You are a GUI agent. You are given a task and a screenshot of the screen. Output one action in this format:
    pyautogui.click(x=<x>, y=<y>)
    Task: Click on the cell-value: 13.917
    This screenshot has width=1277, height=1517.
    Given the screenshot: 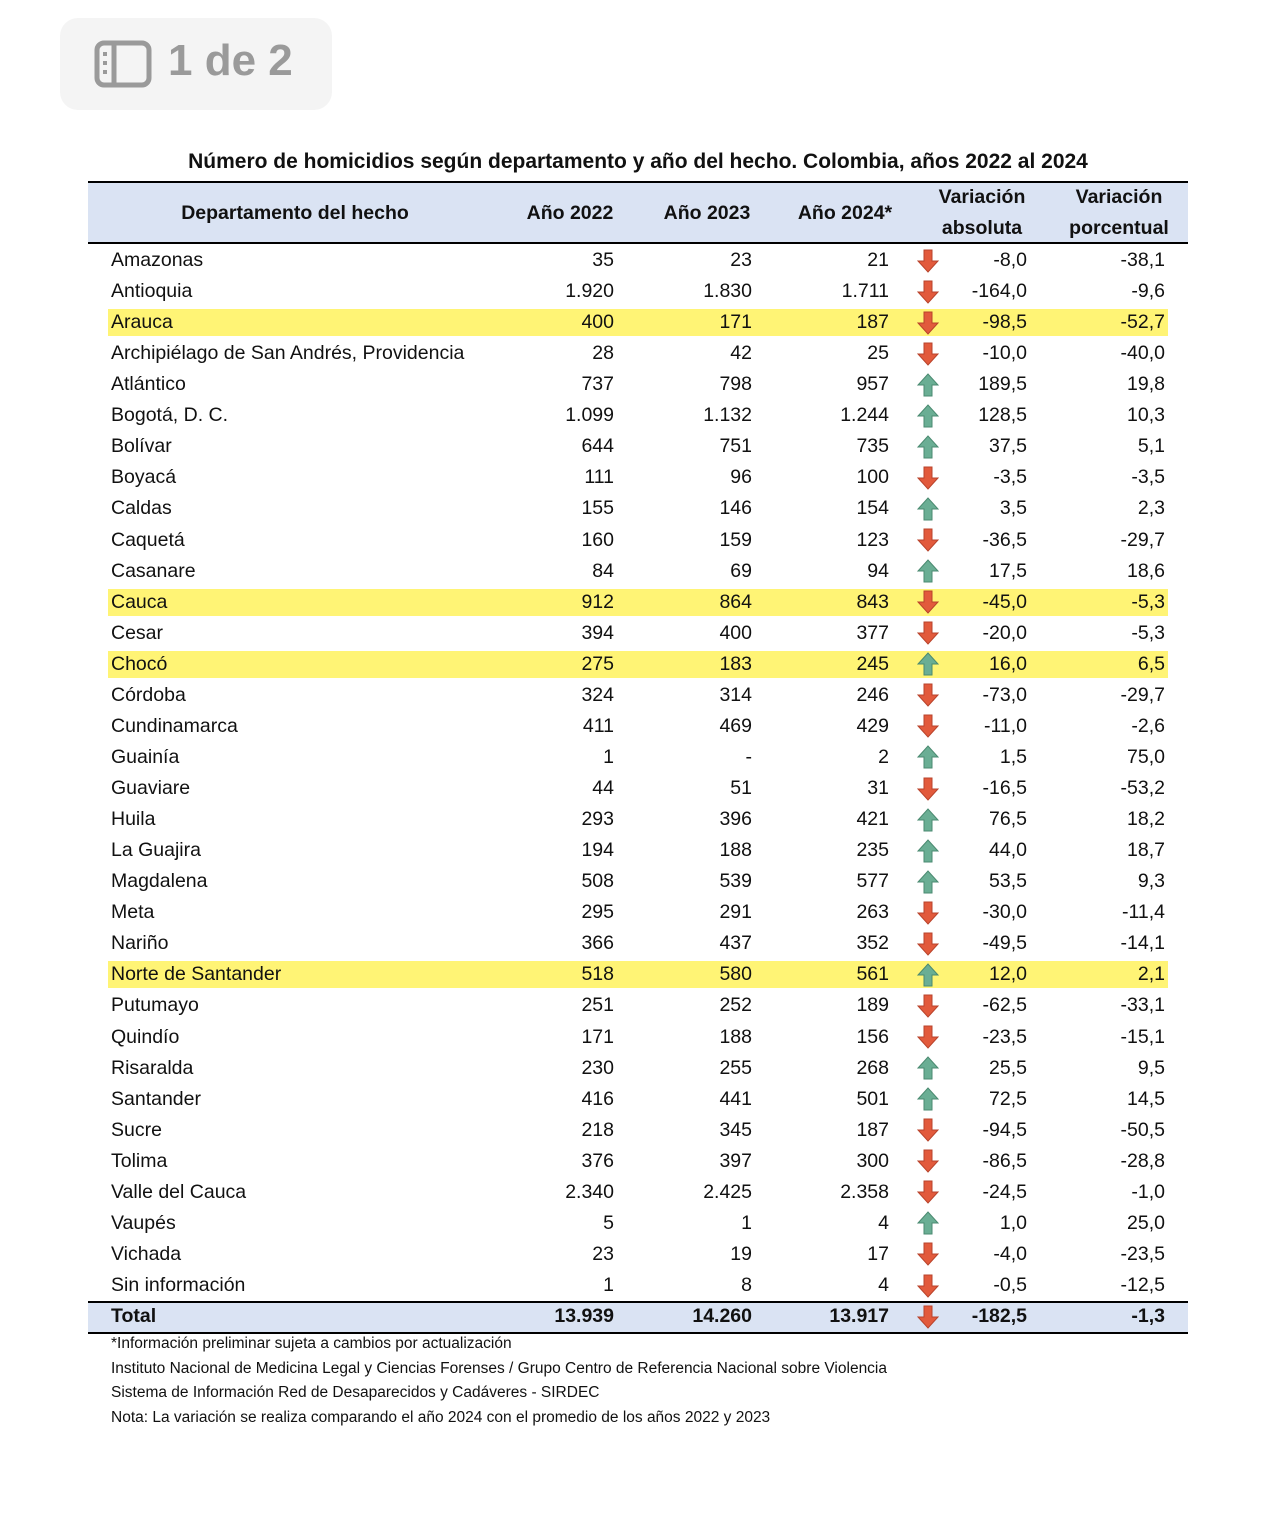 What is the action you would take?
    pyautogui.click(x=859, y=1316)
    